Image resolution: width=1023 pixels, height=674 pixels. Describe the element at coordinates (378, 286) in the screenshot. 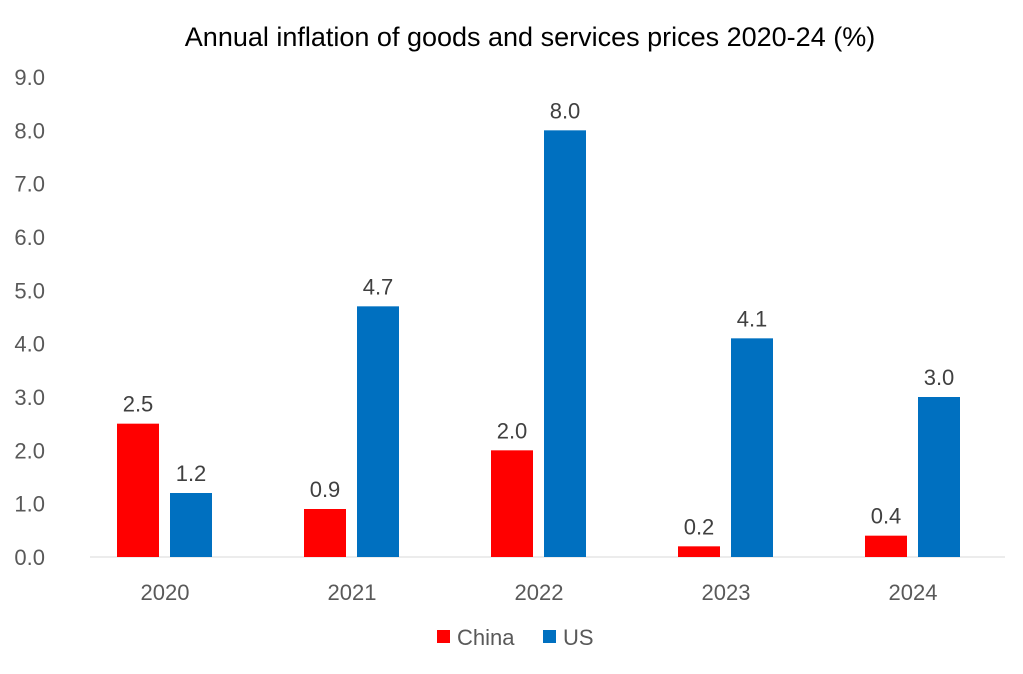

I see `data-label: 4.7` at that location.